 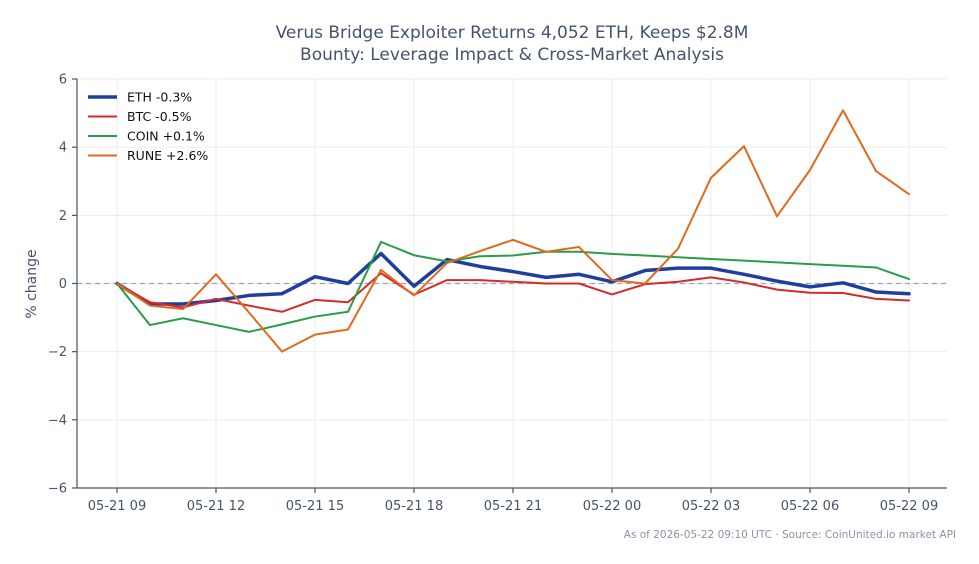 I want to click on x-tick-label-6: 05-22 03, so click(x=711, y=506).